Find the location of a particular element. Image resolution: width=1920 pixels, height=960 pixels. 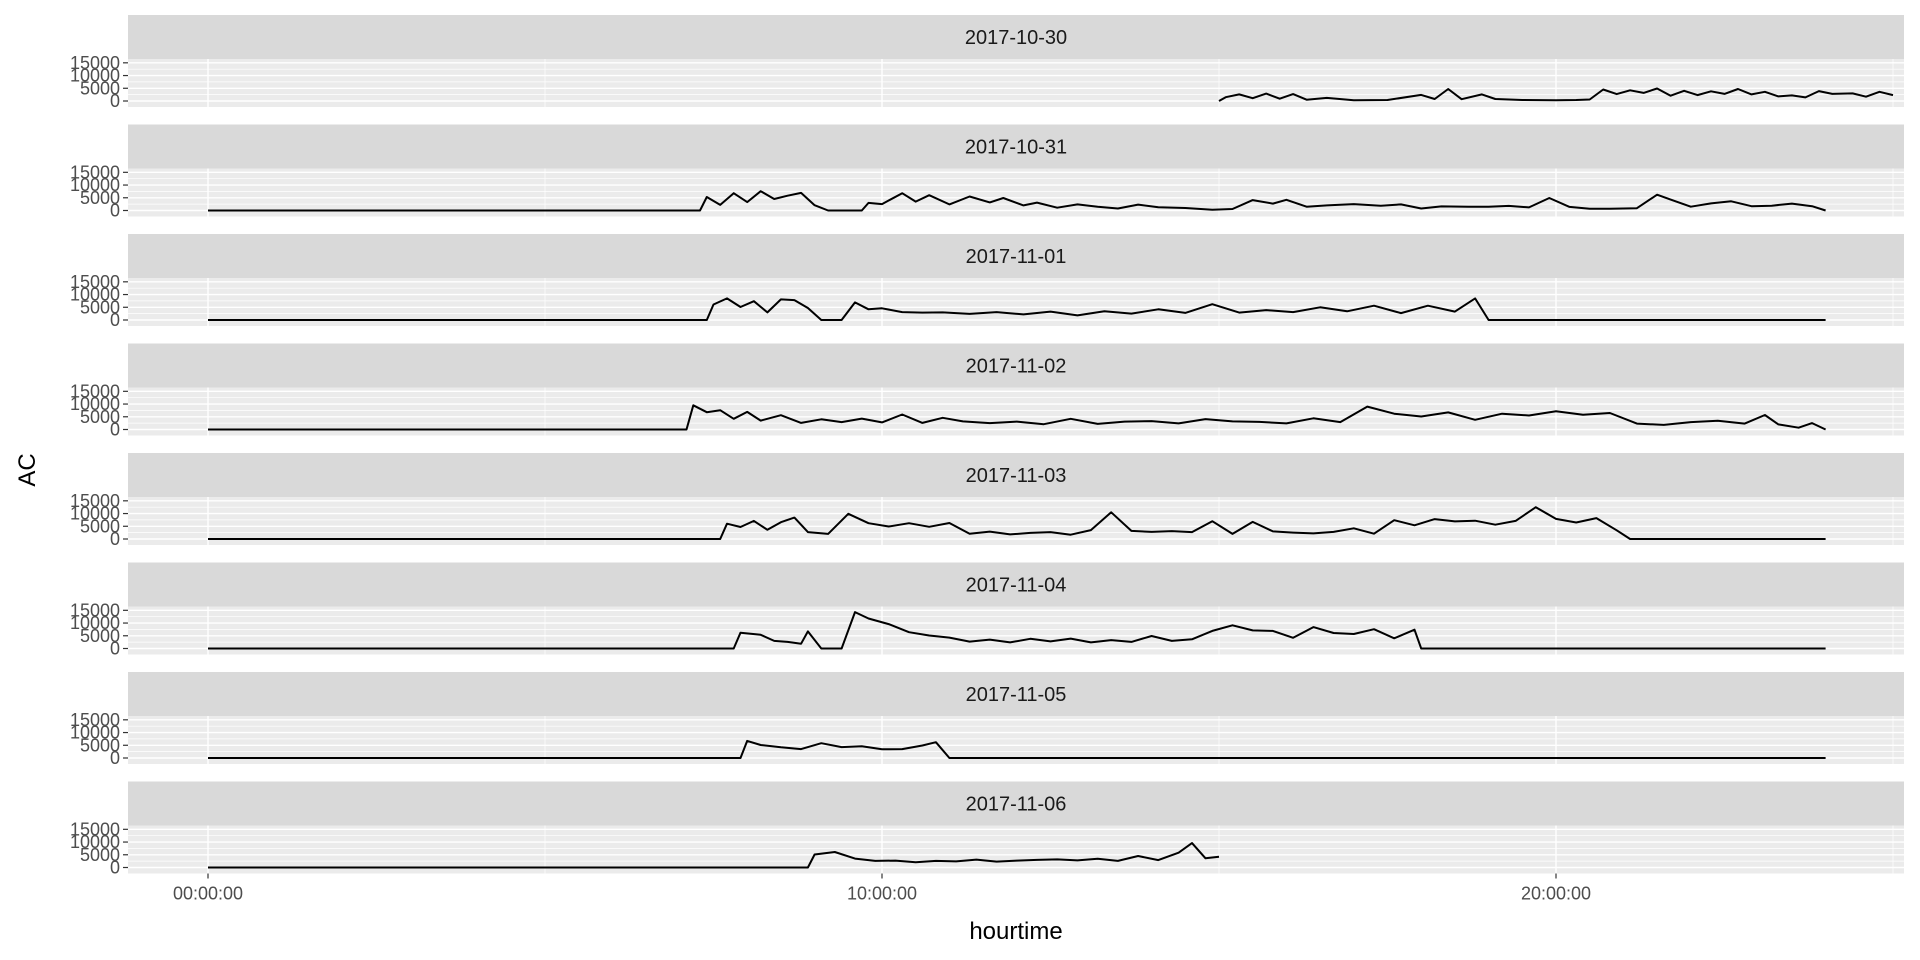

x-axis: 00:00:00 10:00:00 20:00:00 is located at coordinates (882, 888).